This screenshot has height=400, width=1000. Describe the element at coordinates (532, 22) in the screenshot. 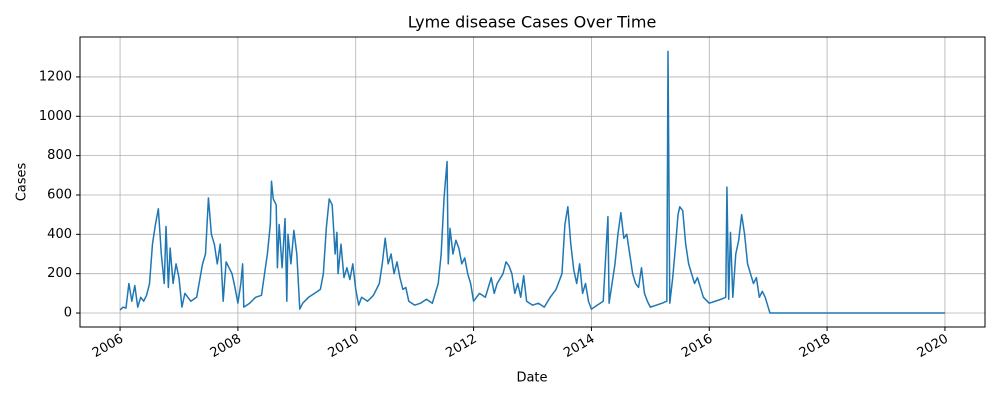

I see `chart-title: Lyme disease Cases Over Time` at that location.